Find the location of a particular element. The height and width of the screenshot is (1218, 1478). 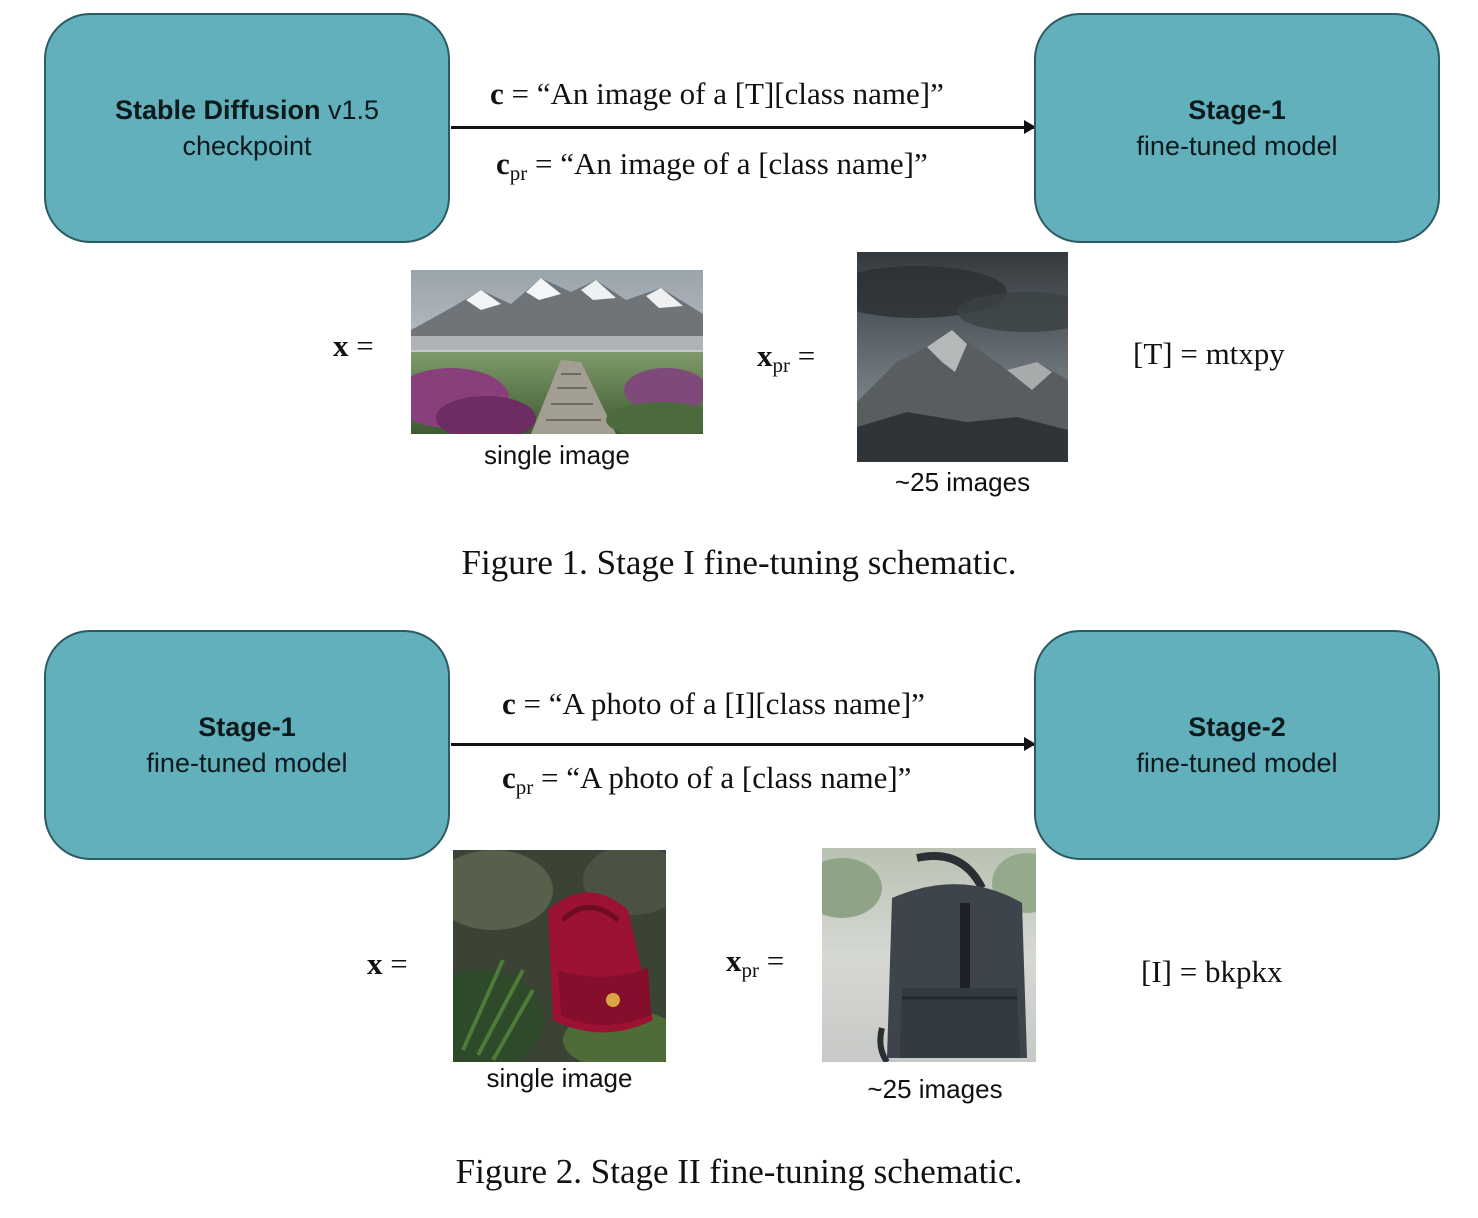

prompt-text: “A photo of a [I][class name]” is located at coordinates (736, 703).